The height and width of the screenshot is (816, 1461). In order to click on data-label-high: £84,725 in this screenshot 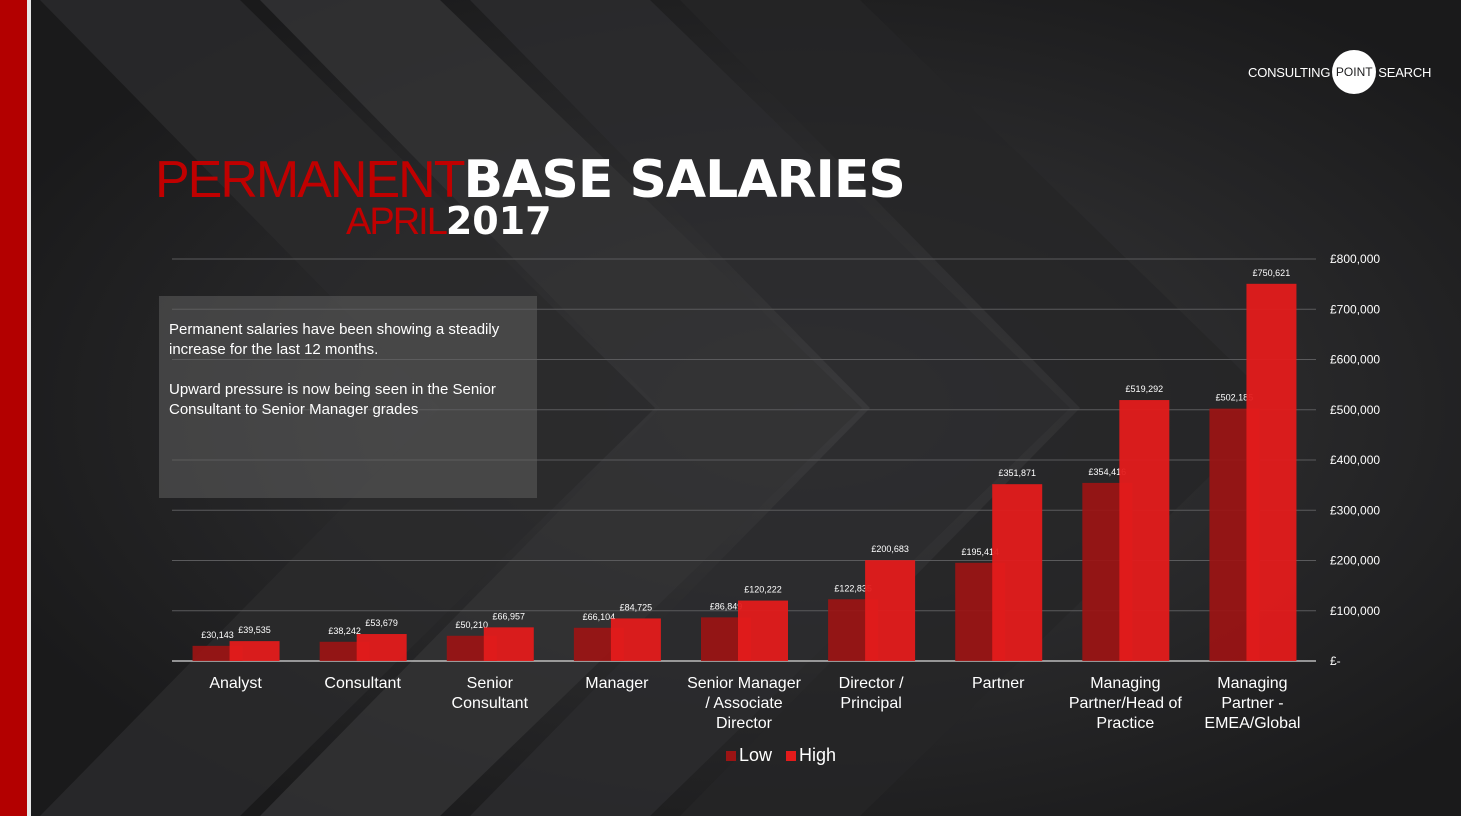, I will do `click(636, 607)`.